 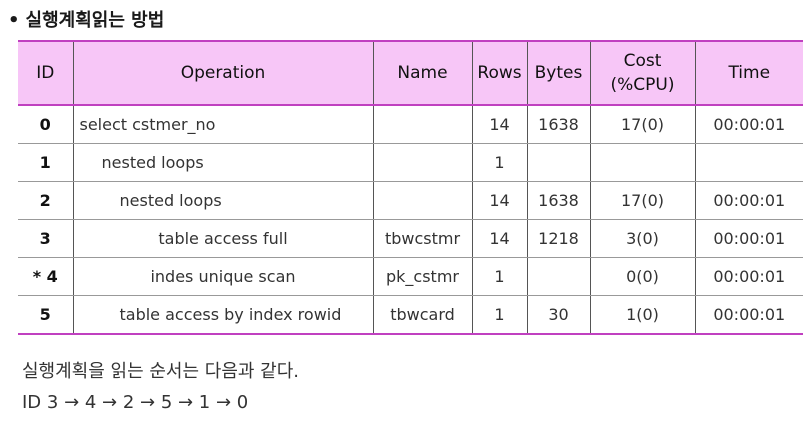 I want to click on table-row: 0 select cstmer_no 14 1638 17(0) 00:00:01, so click(x=410, y=124).